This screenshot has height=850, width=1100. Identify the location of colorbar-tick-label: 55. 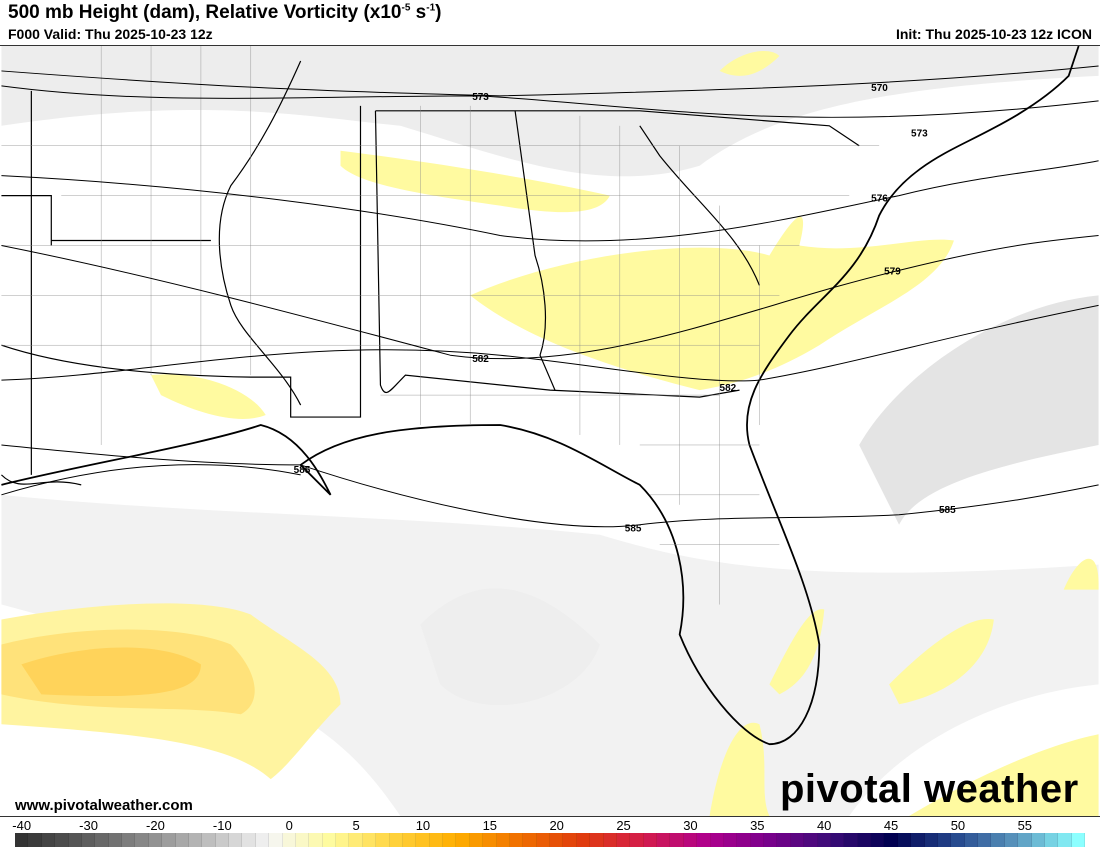
(1025, 825).